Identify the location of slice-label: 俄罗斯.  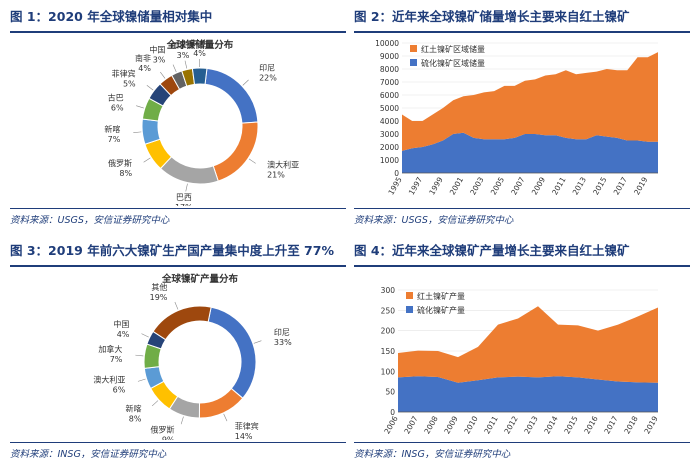
(120, 163).